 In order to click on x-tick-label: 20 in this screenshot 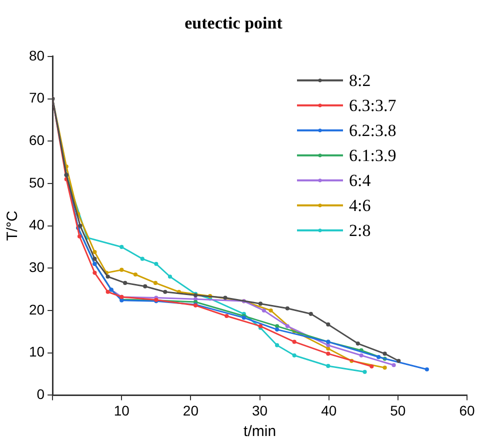, I will do `click(190, 410)`.